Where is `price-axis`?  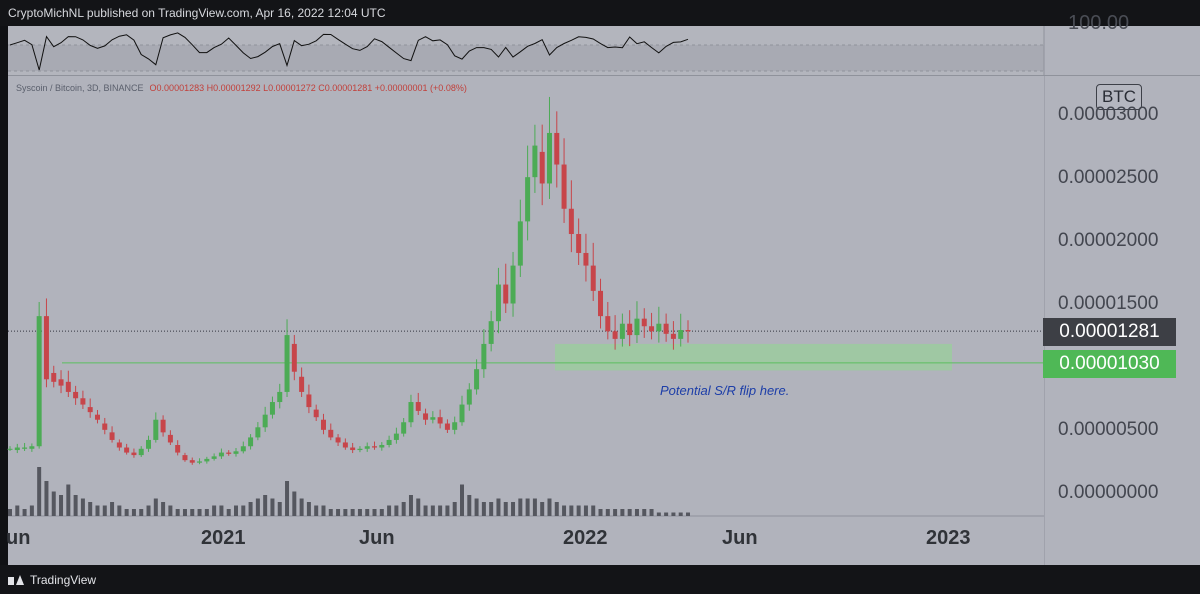
price-axis is located at coordinates (1122, 295).